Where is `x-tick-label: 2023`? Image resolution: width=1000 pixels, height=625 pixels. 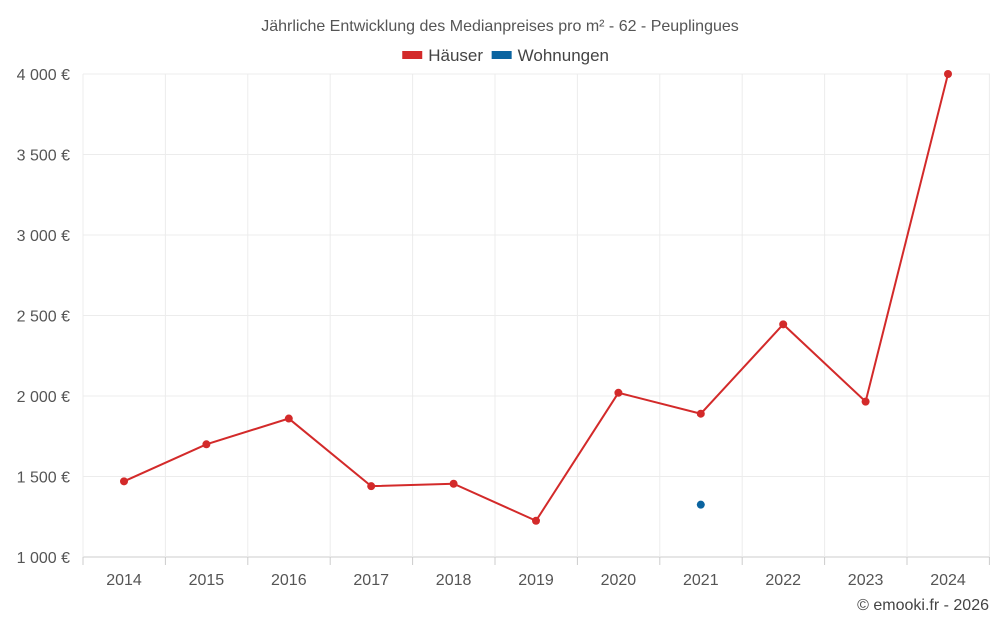
x-tick-label: 2023 is located at coordinates (866, 580).